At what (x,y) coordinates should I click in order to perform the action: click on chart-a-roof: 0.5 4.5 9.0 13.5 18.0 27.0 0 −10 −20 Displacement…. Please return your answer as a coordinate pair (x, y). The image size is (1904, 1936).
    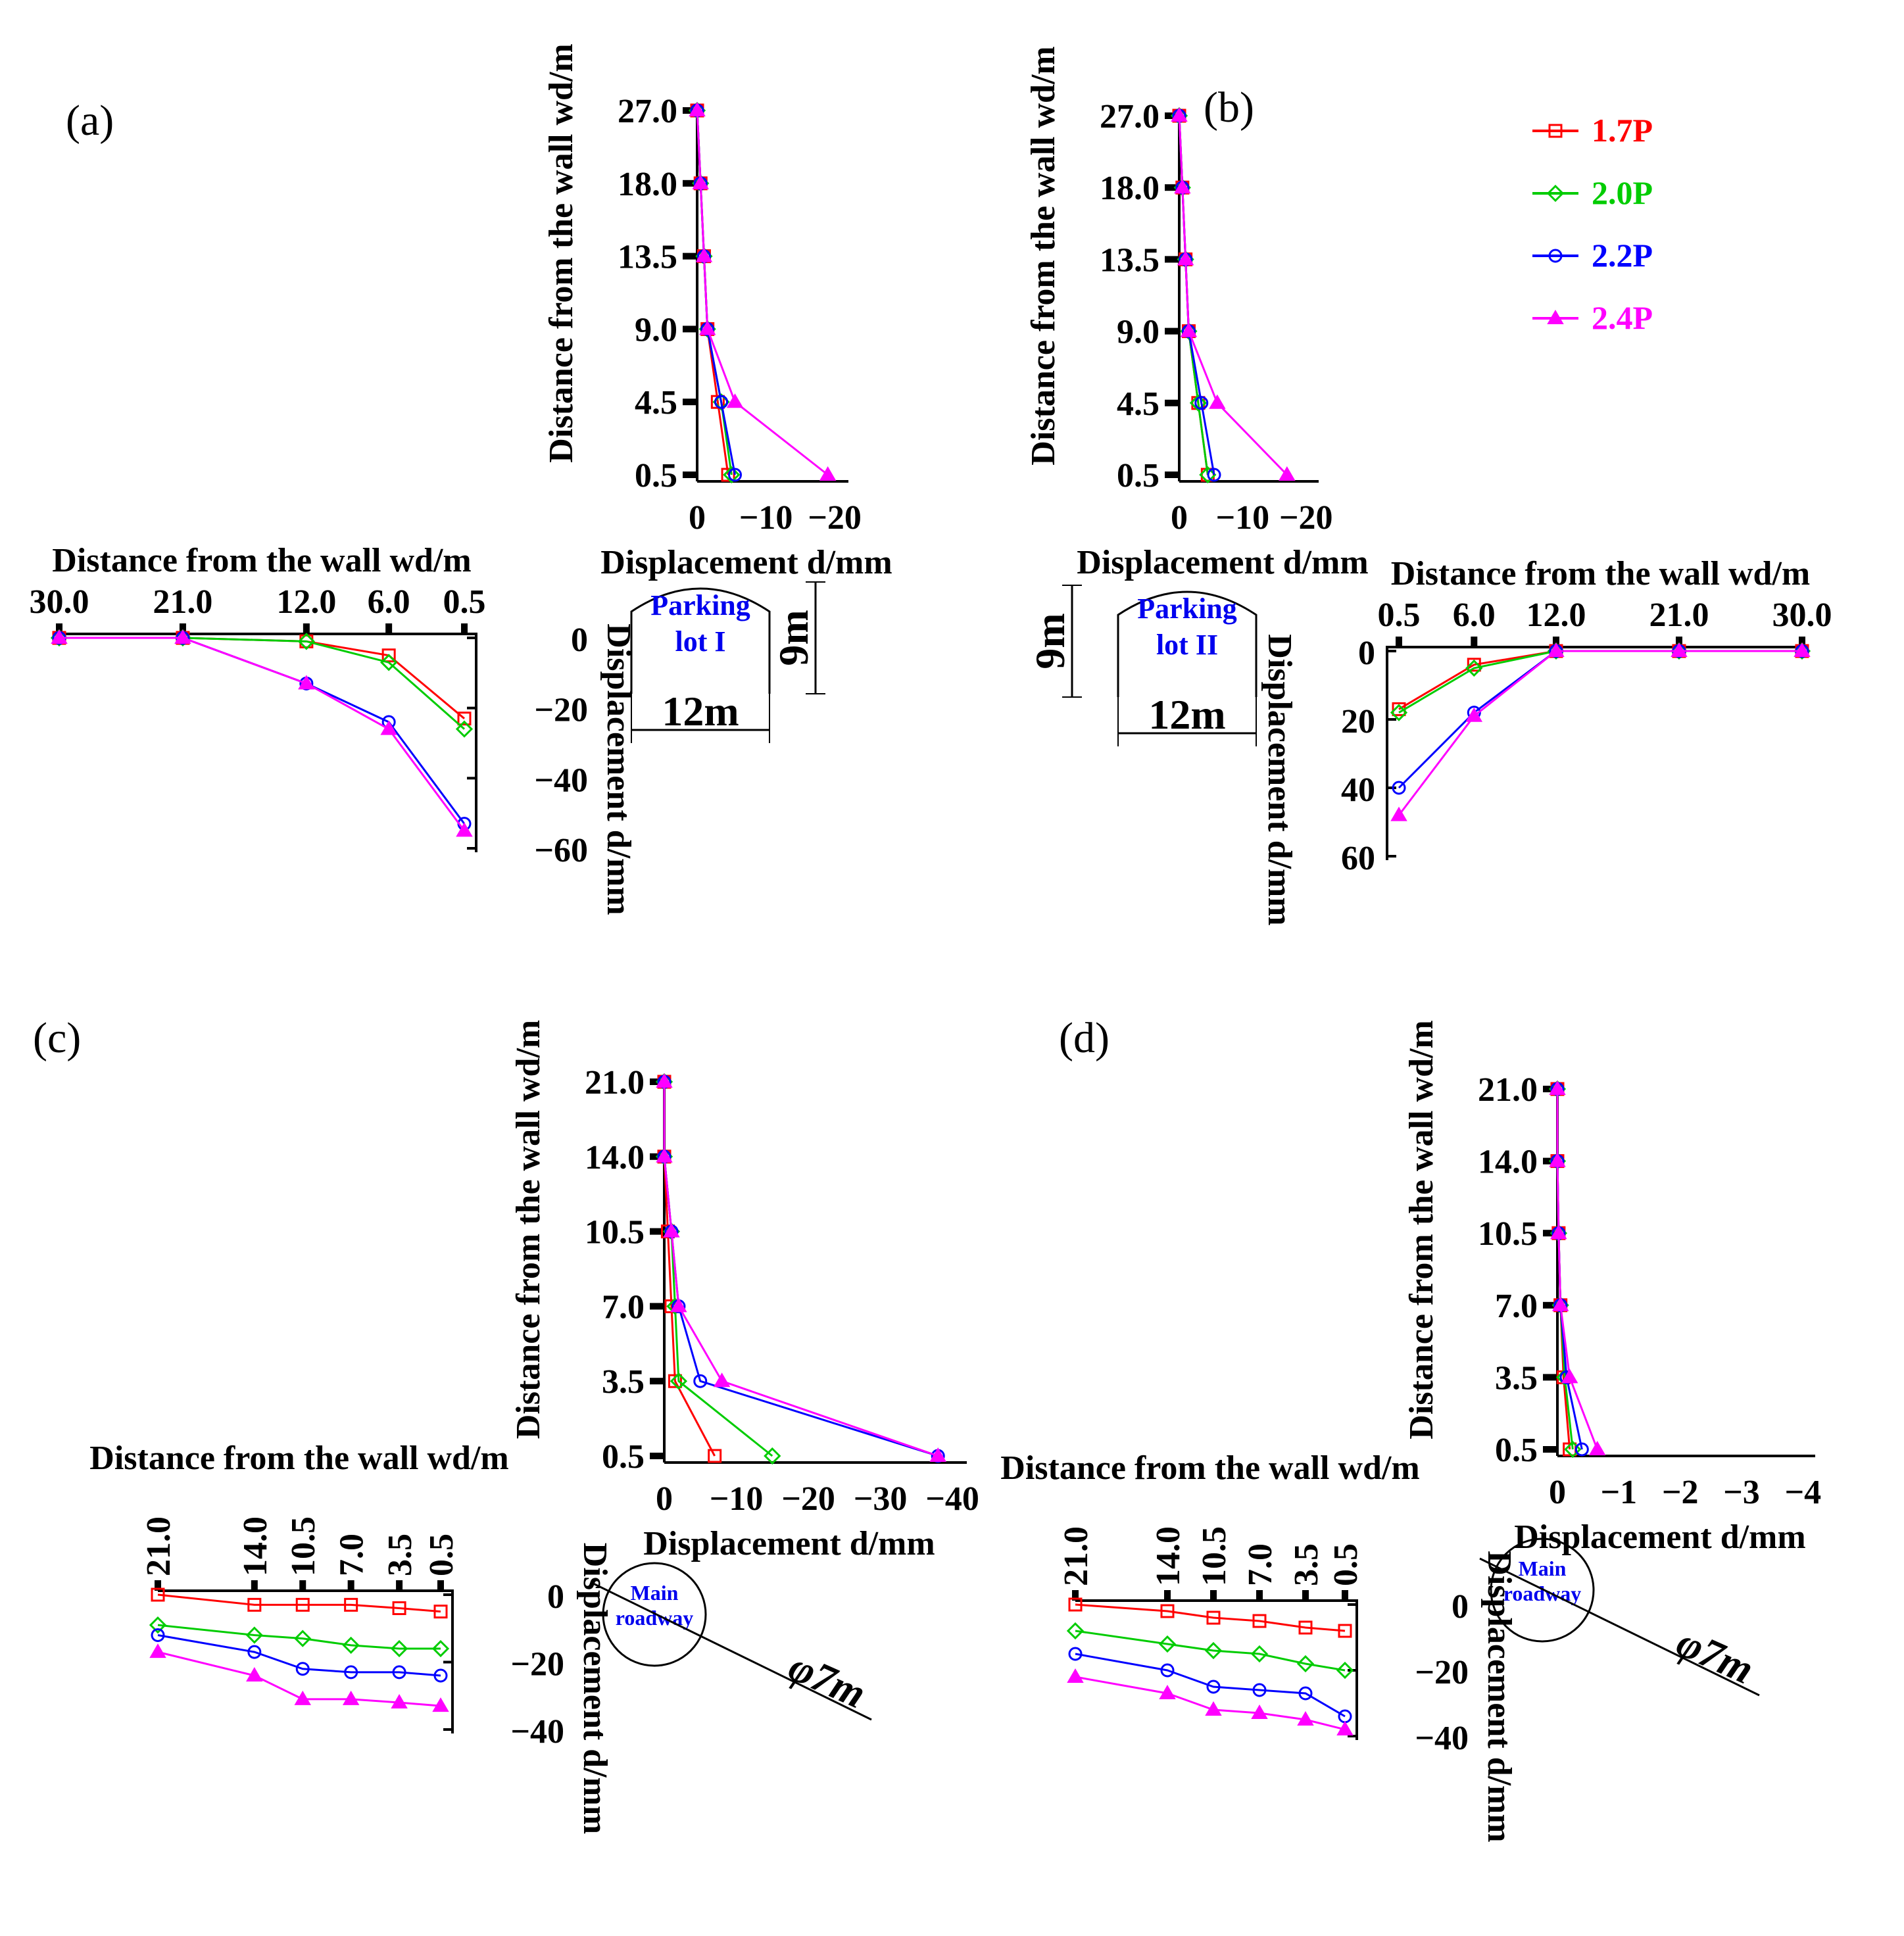
    Looking at the image, I should click on (717, 312).